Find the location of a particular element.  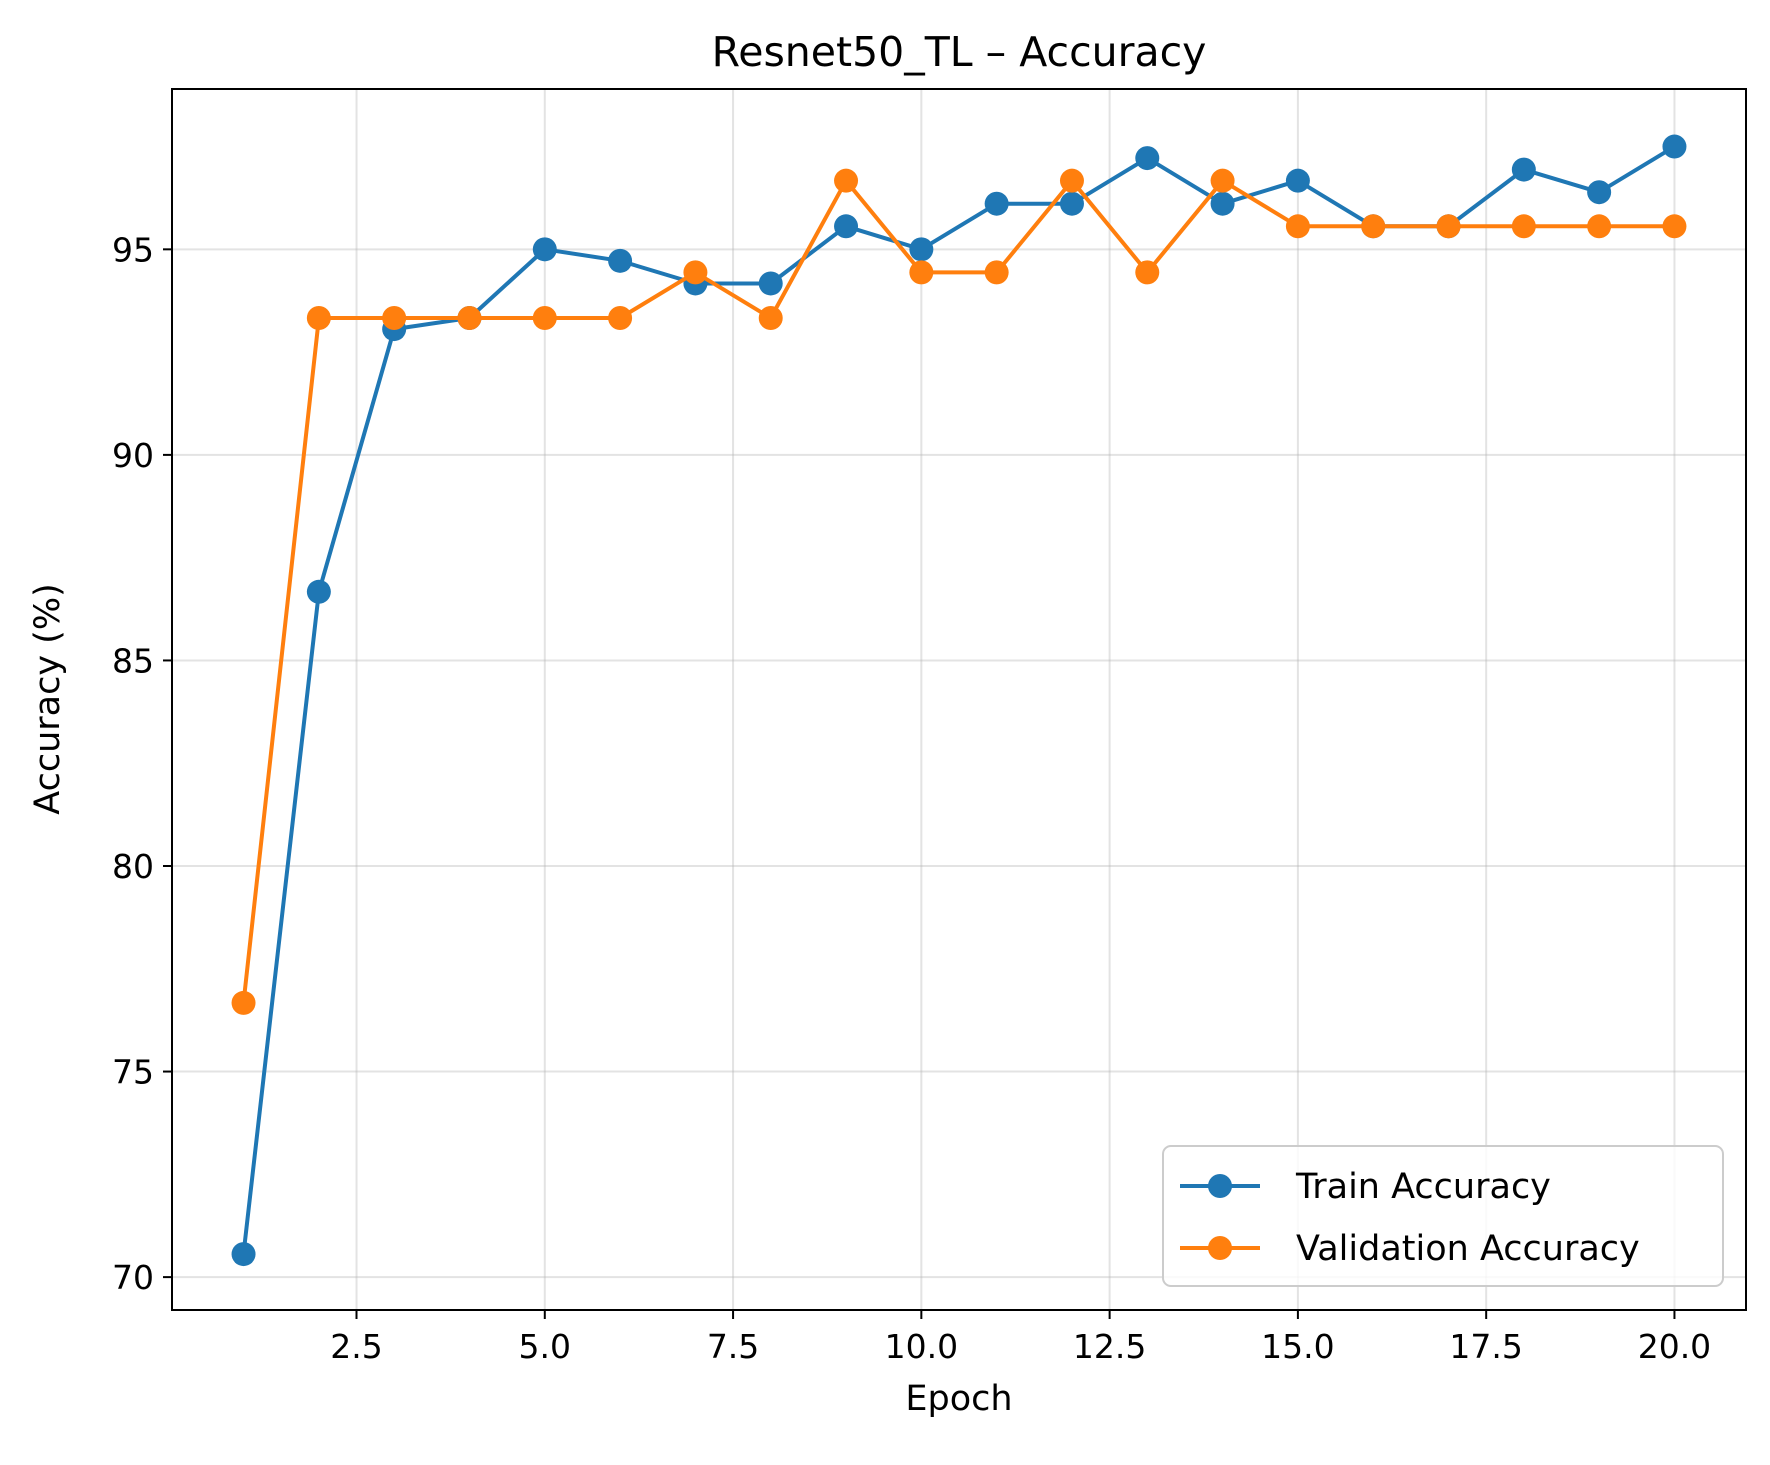

chart-title: Resnet50_TL – Accuracy is located at coordinates (959, 52).